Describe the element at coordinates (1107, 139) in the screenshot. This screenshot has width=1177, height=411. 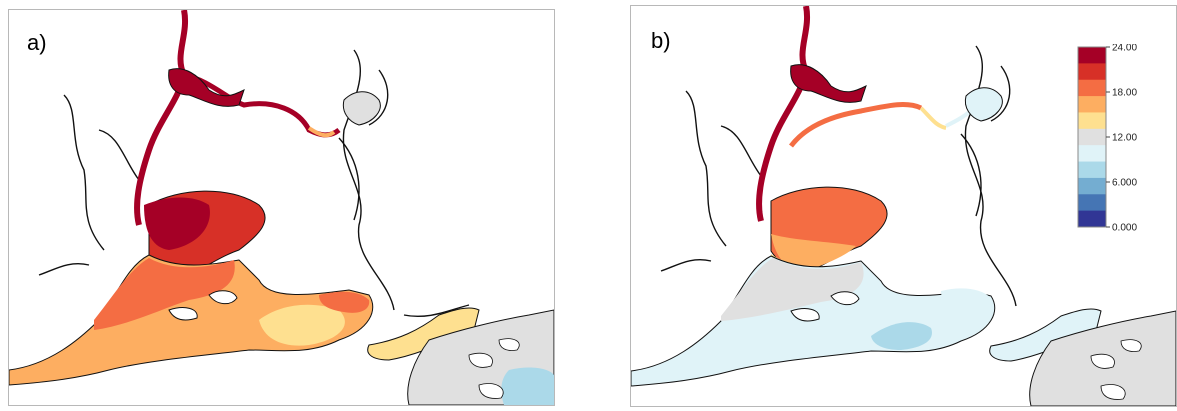
I see `color-legend: 24.00 18.00 12.00 6.000 0.000` at that location.